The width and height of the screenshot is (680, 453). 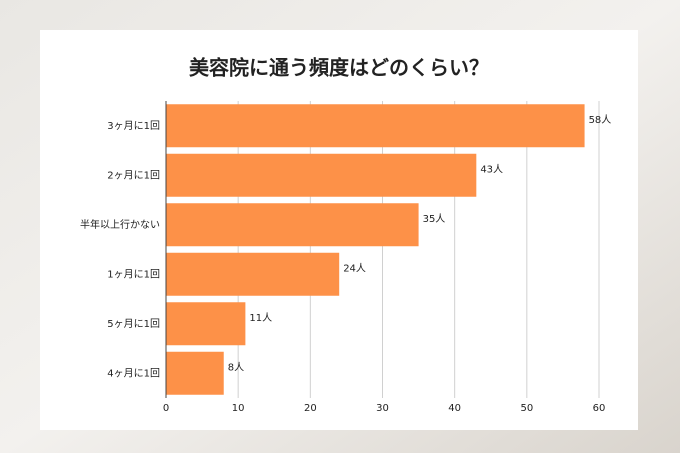 What do you see at coordinates (382, 408) in the screenshot?
I see `x-tick-label: 30` at bounding box center [382, 408].